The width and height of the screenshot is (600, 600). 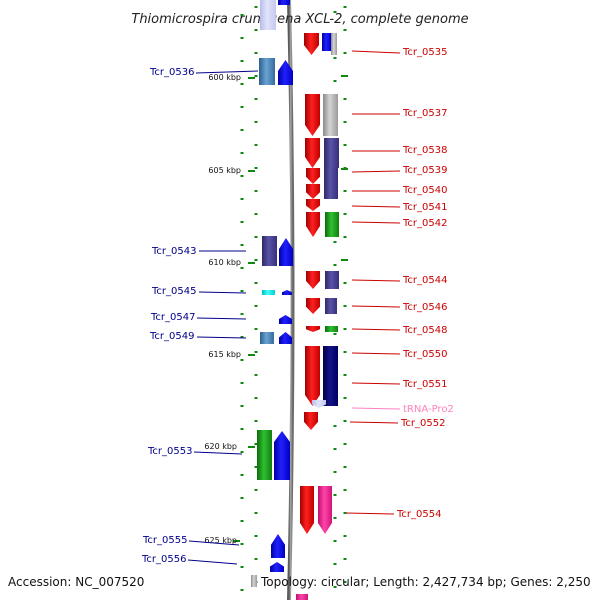 What do you see at coordinates (220, 540) in the screenshot?
I see `tick-label: 625 kbp` at bounding box center [220, 540].